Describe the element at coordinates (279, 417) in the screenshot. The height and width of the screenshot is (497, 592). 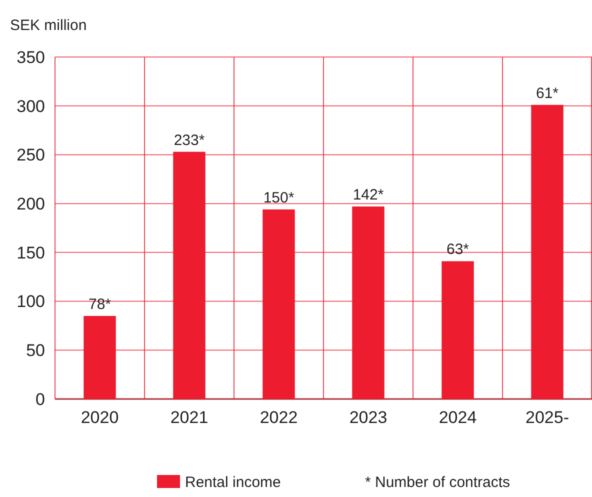
I see `x-tick-label: 2022` at that location.